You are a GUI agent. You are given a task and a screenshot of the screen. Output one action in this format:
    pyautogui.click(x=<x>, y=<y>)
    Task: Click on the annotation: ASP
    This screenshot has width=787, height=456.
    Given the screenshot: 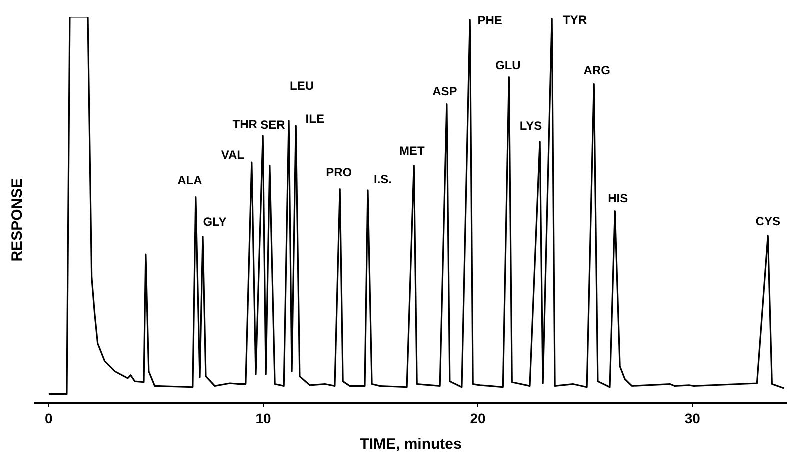 What is the action you would take?
    pyautogui.click(x=445, y=91)
    